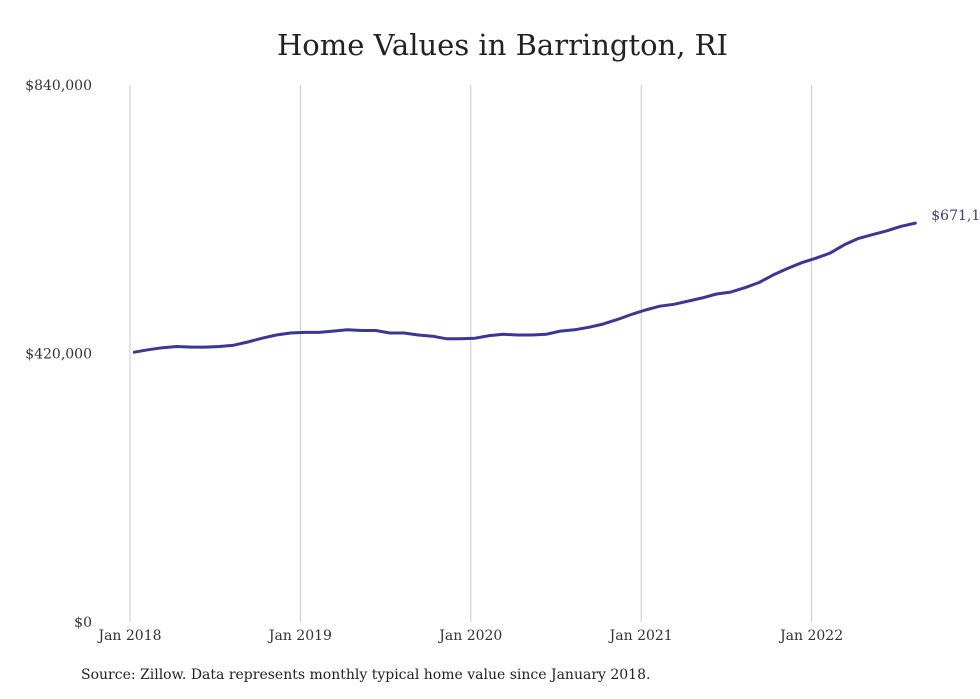 This screenshot has width=980, height=699. I want to click on y-tick-label: $0, so click(83, 623).